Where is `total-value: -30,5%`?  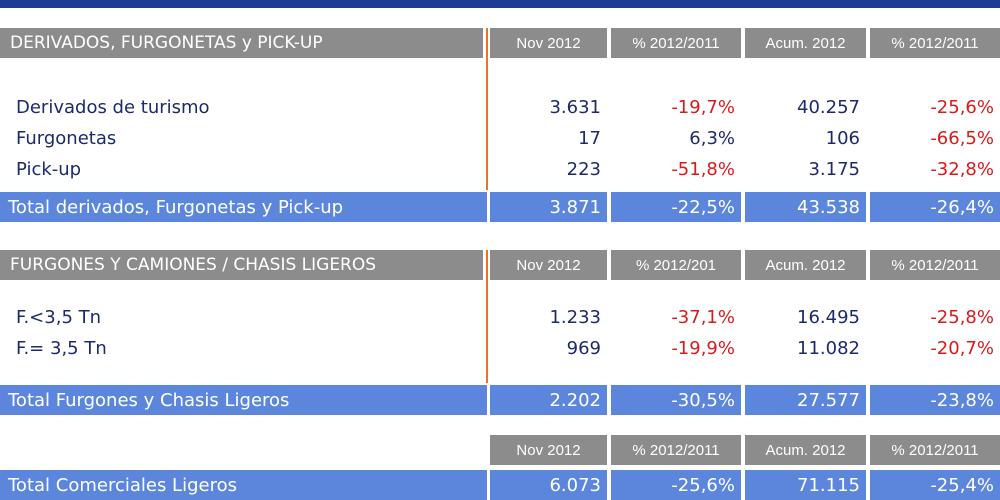 total-value: -30,5% is located at coordinates (676, 400).